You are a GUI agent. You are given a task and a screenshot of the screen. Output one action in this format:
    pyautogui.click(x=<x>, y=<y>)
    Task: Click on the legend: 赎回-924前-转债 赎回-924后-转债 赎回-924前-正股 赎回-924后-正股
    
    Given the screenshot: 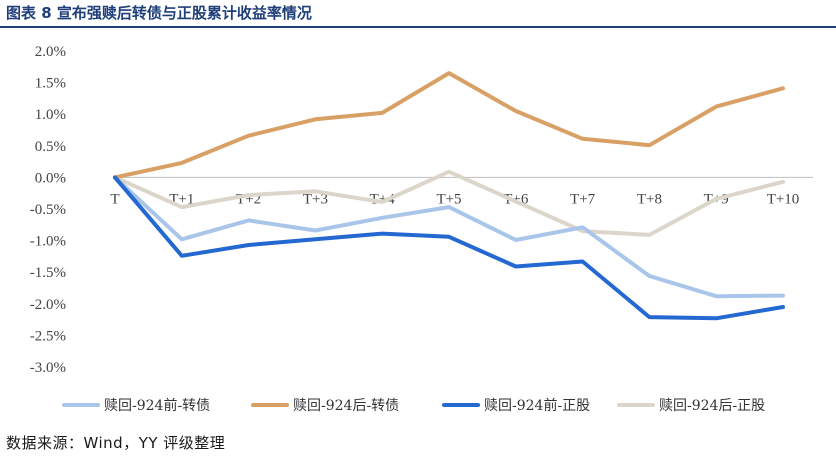 What is the action you would take?
    pyautogui.click(x=413, y=405)
    